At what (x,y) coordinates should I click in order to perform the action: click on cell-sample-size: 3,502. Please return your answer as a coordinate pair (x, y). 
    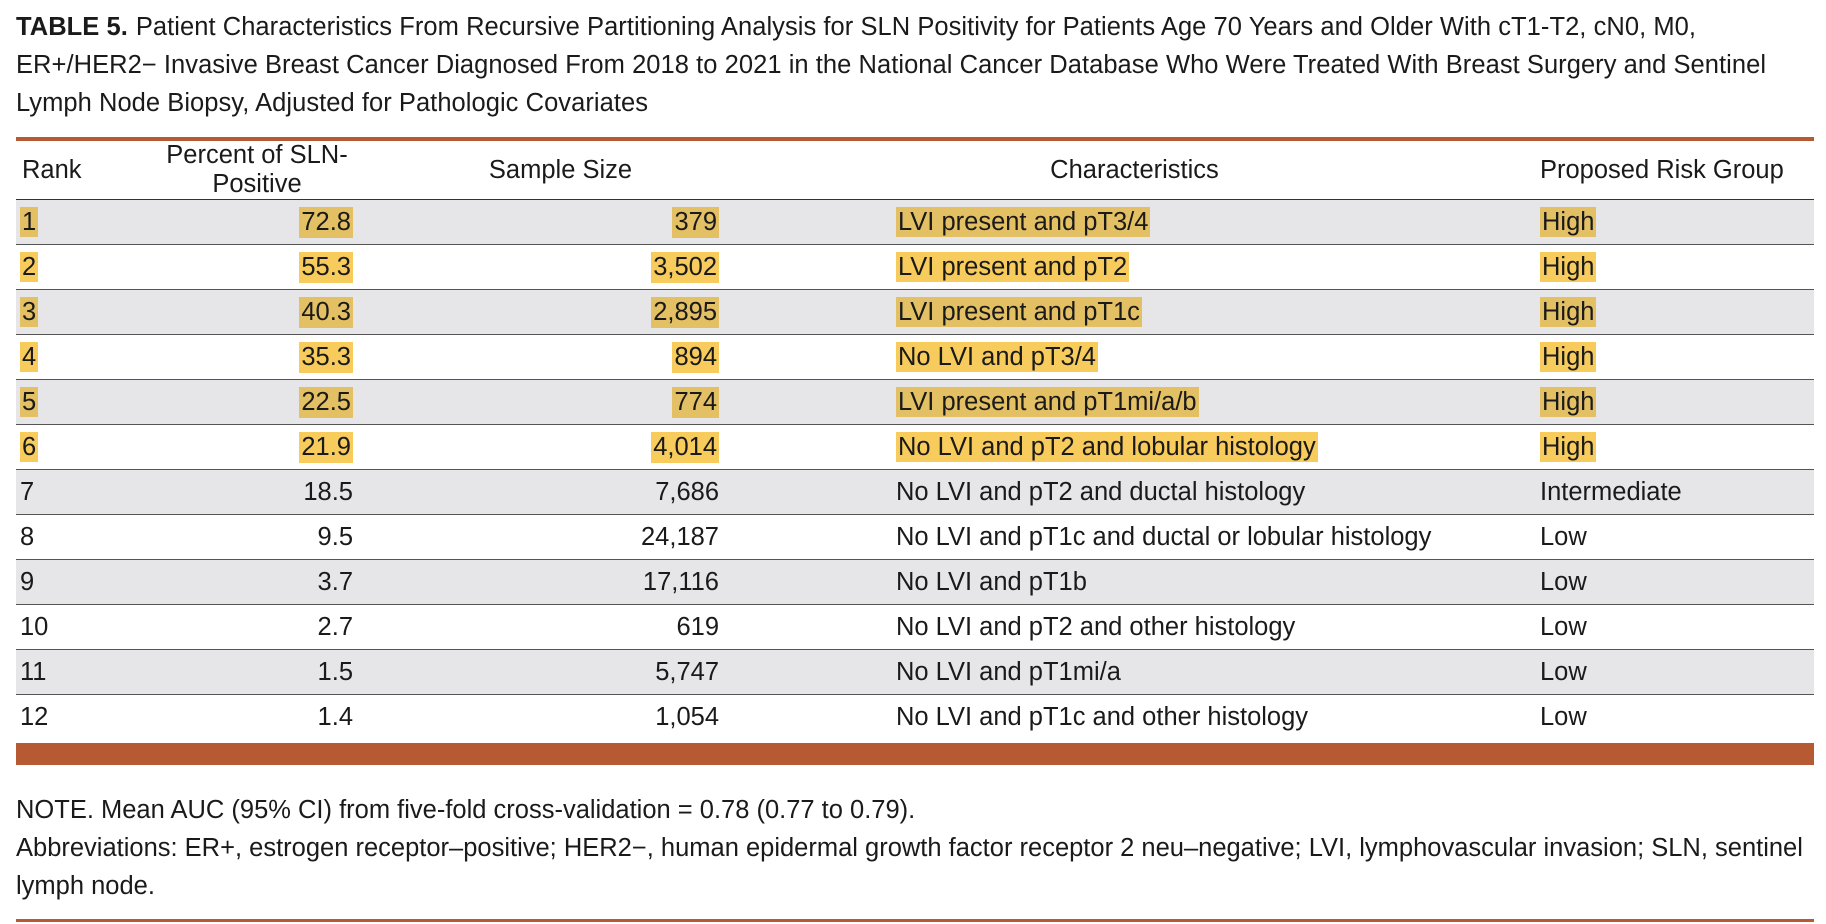
    Looking at the image, I should click on (560, 267).